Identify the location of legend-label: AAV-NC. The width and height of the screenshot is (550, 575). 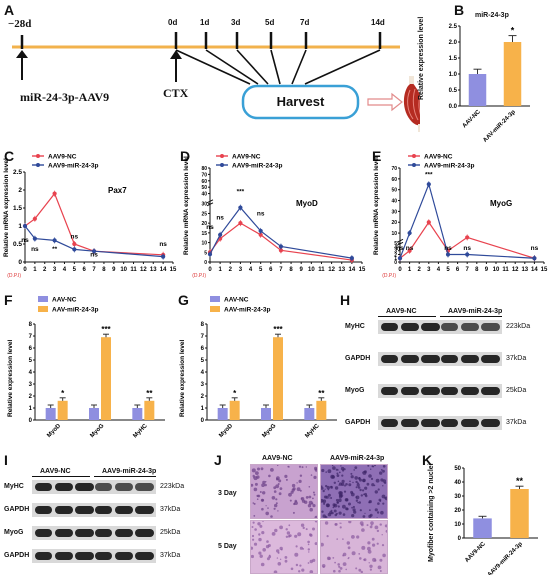
(236, 300).